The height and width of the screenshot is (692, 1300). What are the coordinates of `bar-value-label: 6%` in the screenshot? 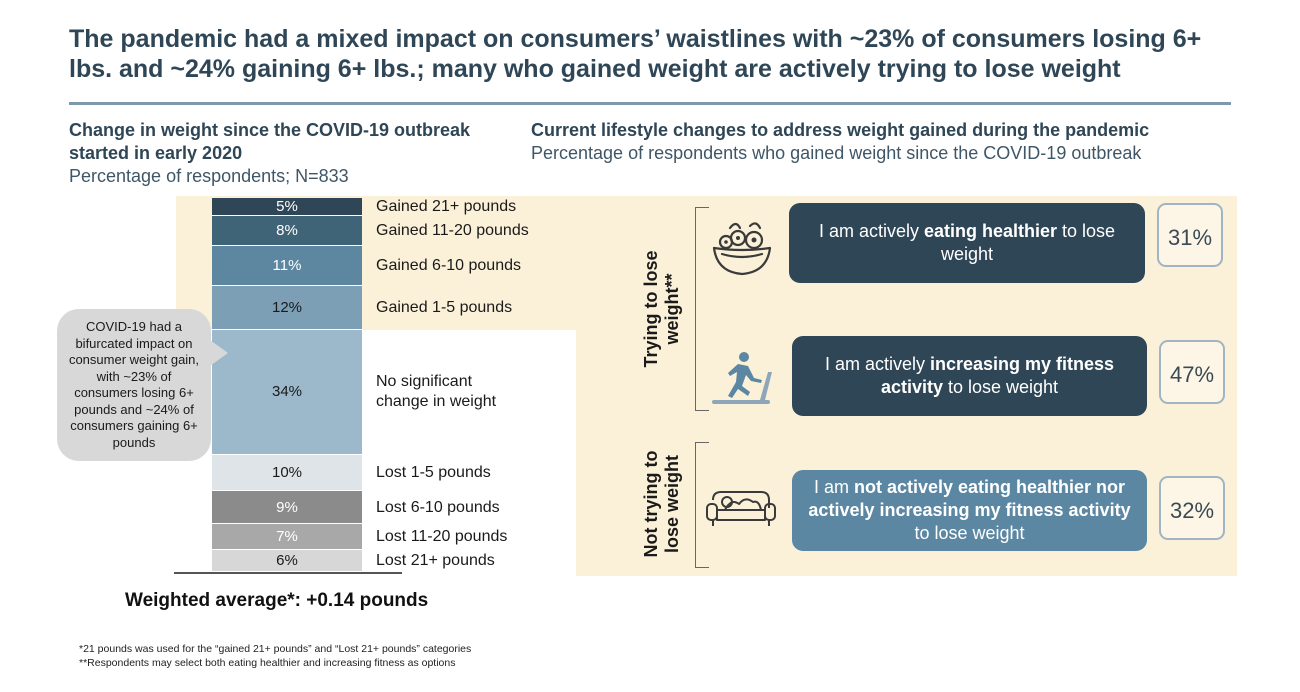 It's located at (287, 560).